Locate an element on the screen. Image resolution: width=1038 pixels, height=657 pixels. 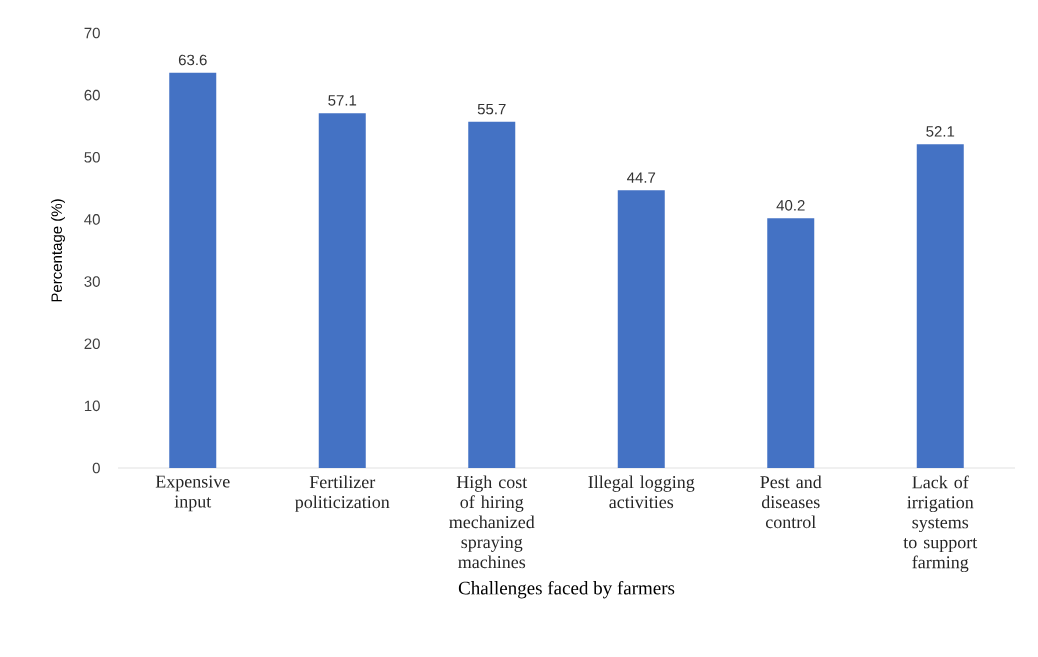
y-tick-label: 20 is located at coordinates (92, 344).